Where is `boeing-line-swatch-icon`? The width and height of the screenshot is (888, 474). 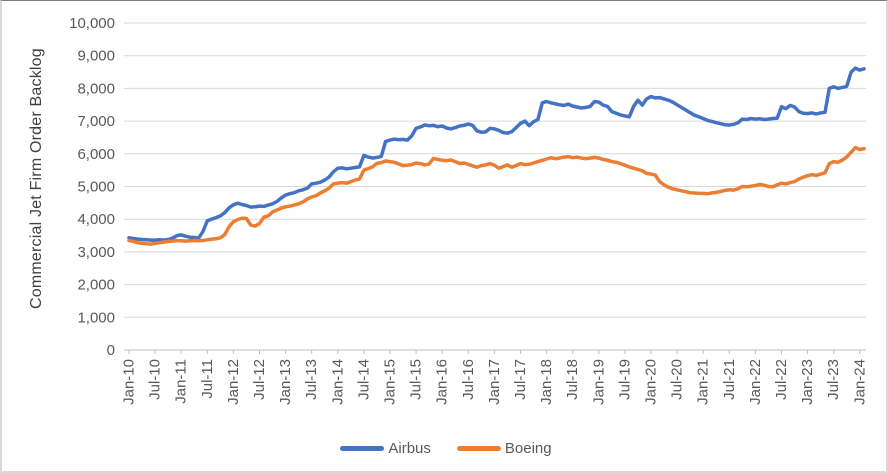 boeing-line-swatch-icon is located at coordinates (478, 448).